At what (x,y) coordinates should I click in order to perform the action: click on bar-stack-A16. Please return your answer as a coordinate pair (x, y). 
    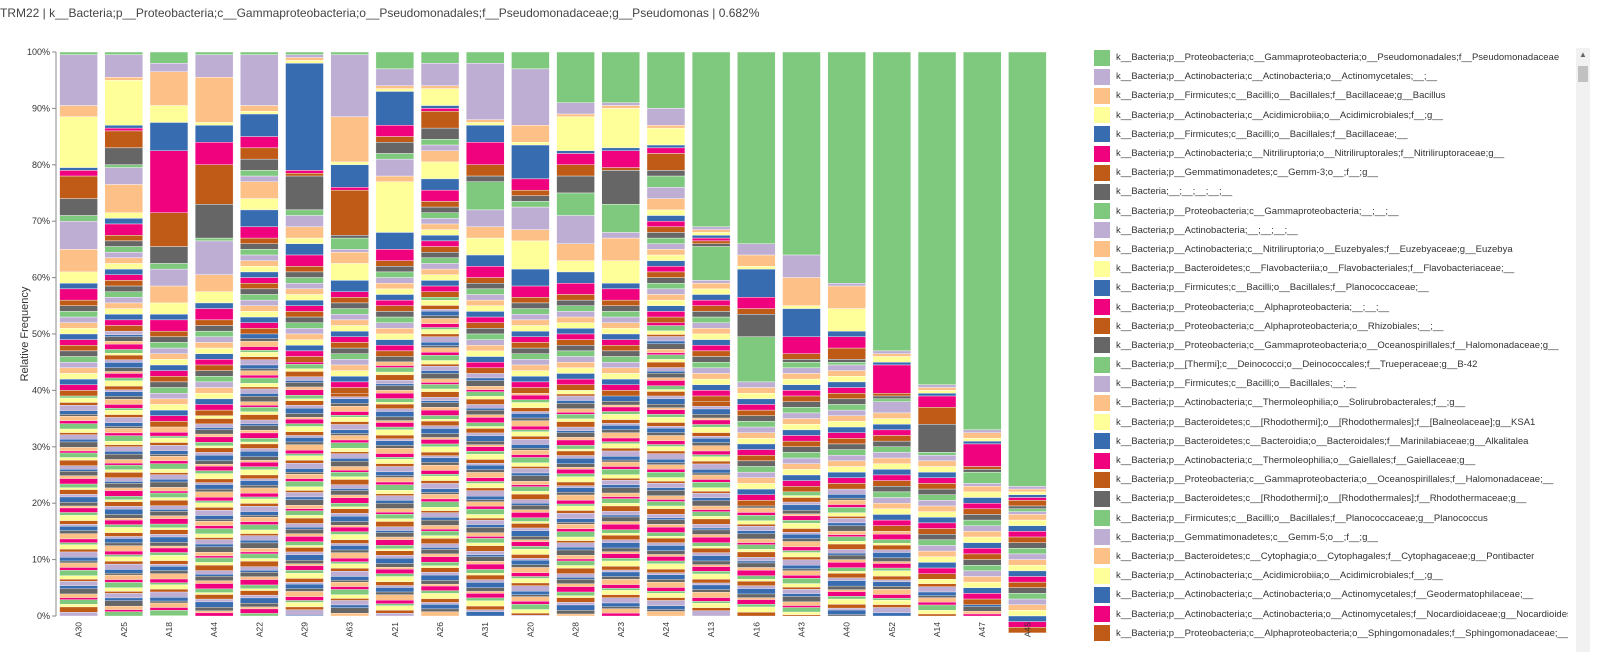
    Looking at the image, I should click on (756, 334).